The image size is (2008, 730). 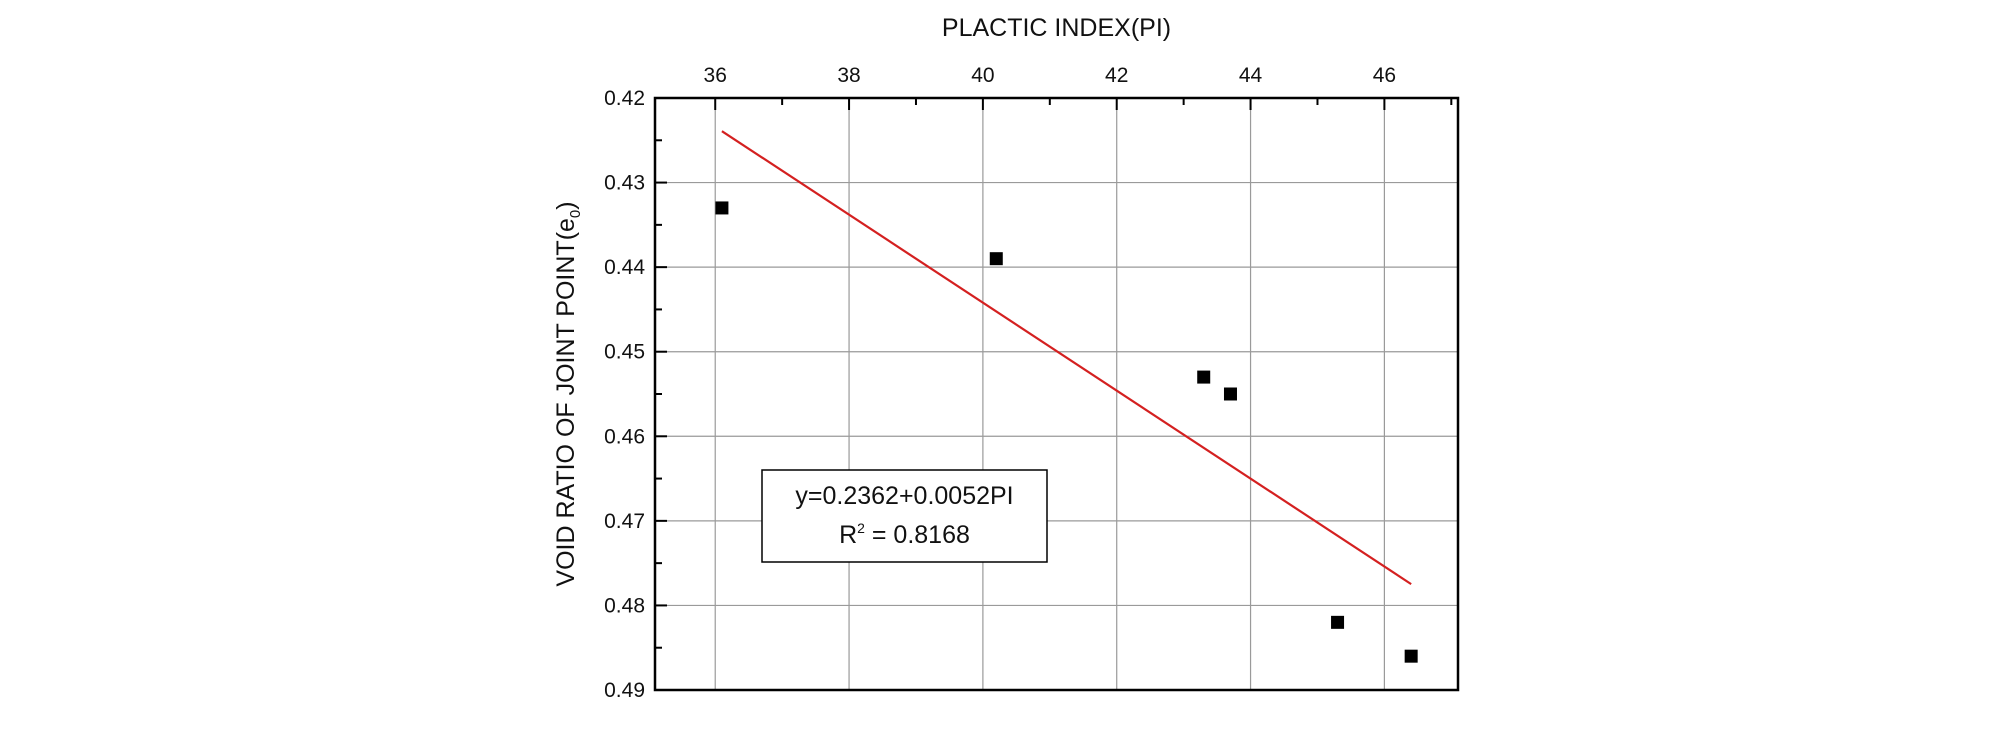 I want to click on y-axis-title-main: VOID RATIO OF JOINT POINT(e, so click(x=566, y=402).